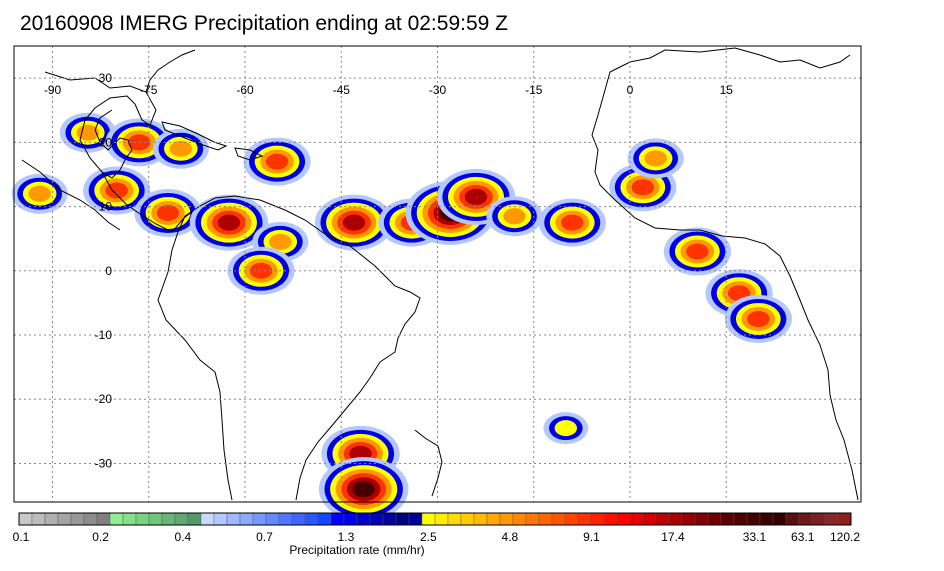 The width and height of the screenshot is (944, 571). What do you see at coordinates (106, 78) in the screenshot?
I see `latitude-label: 30` at bounding box center [106, 78].